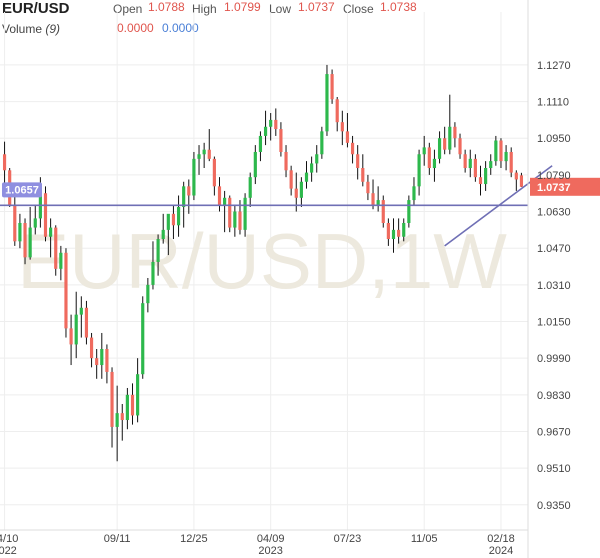 The width and height of the screenshot is (600, 558). Describe the element at coordinates (398, 7) in the screenshot. I see `close-value: 1.0738` at that location.